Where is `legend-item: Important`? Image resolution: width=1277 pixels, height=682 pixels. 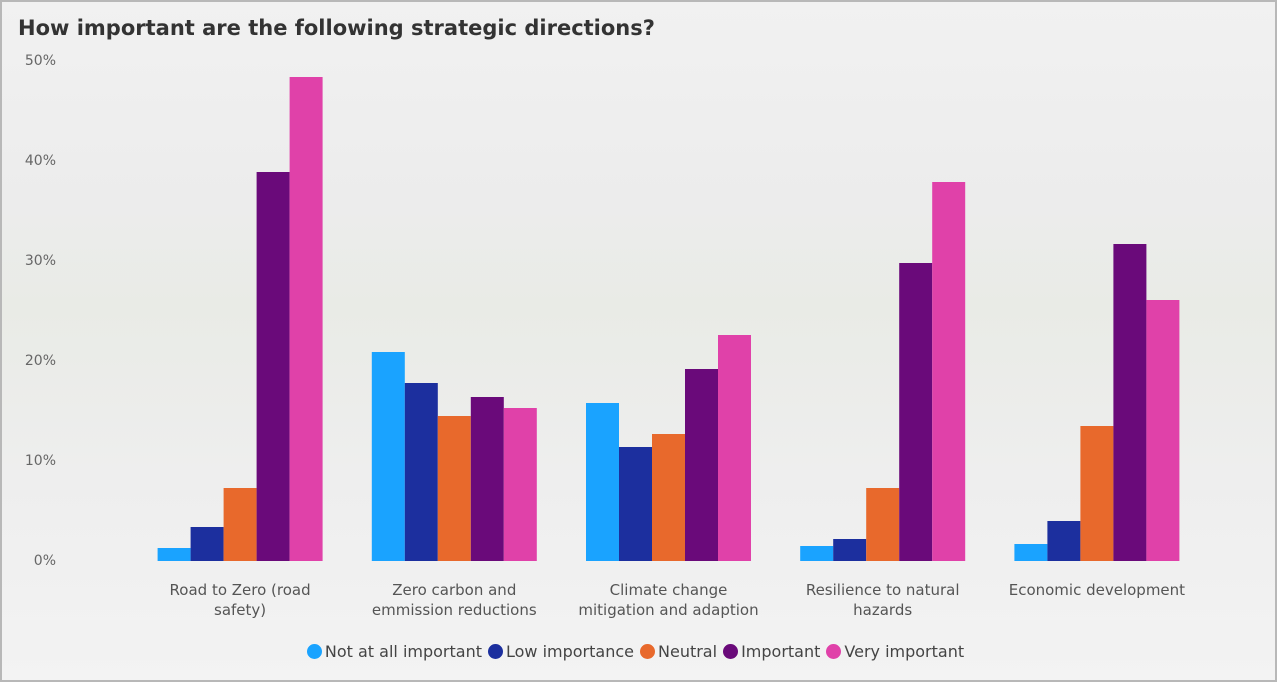
legend-item: Important is located at coordinates (771, 651).